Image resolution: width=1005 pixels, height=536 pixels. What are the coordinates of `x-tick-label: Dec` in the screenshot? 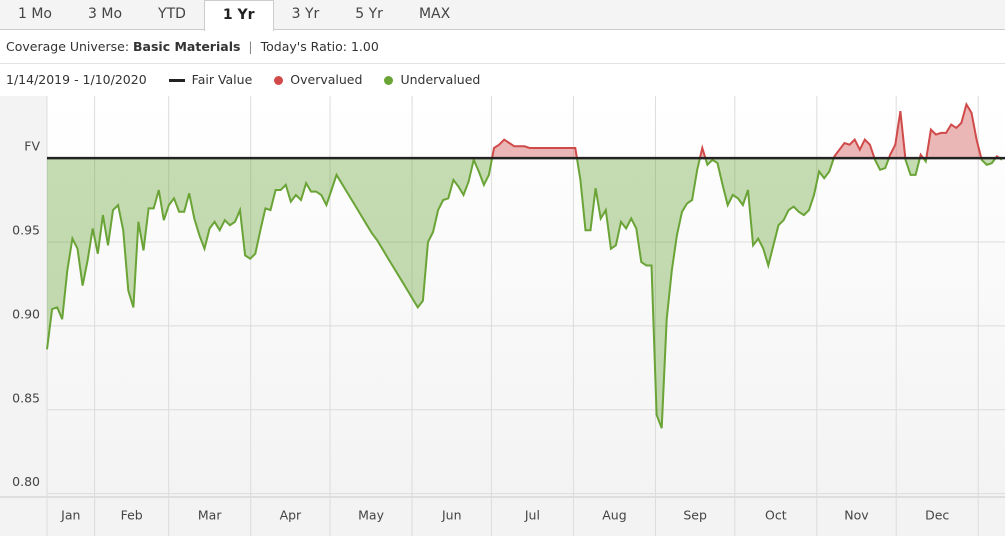 It's located at (937, 515).